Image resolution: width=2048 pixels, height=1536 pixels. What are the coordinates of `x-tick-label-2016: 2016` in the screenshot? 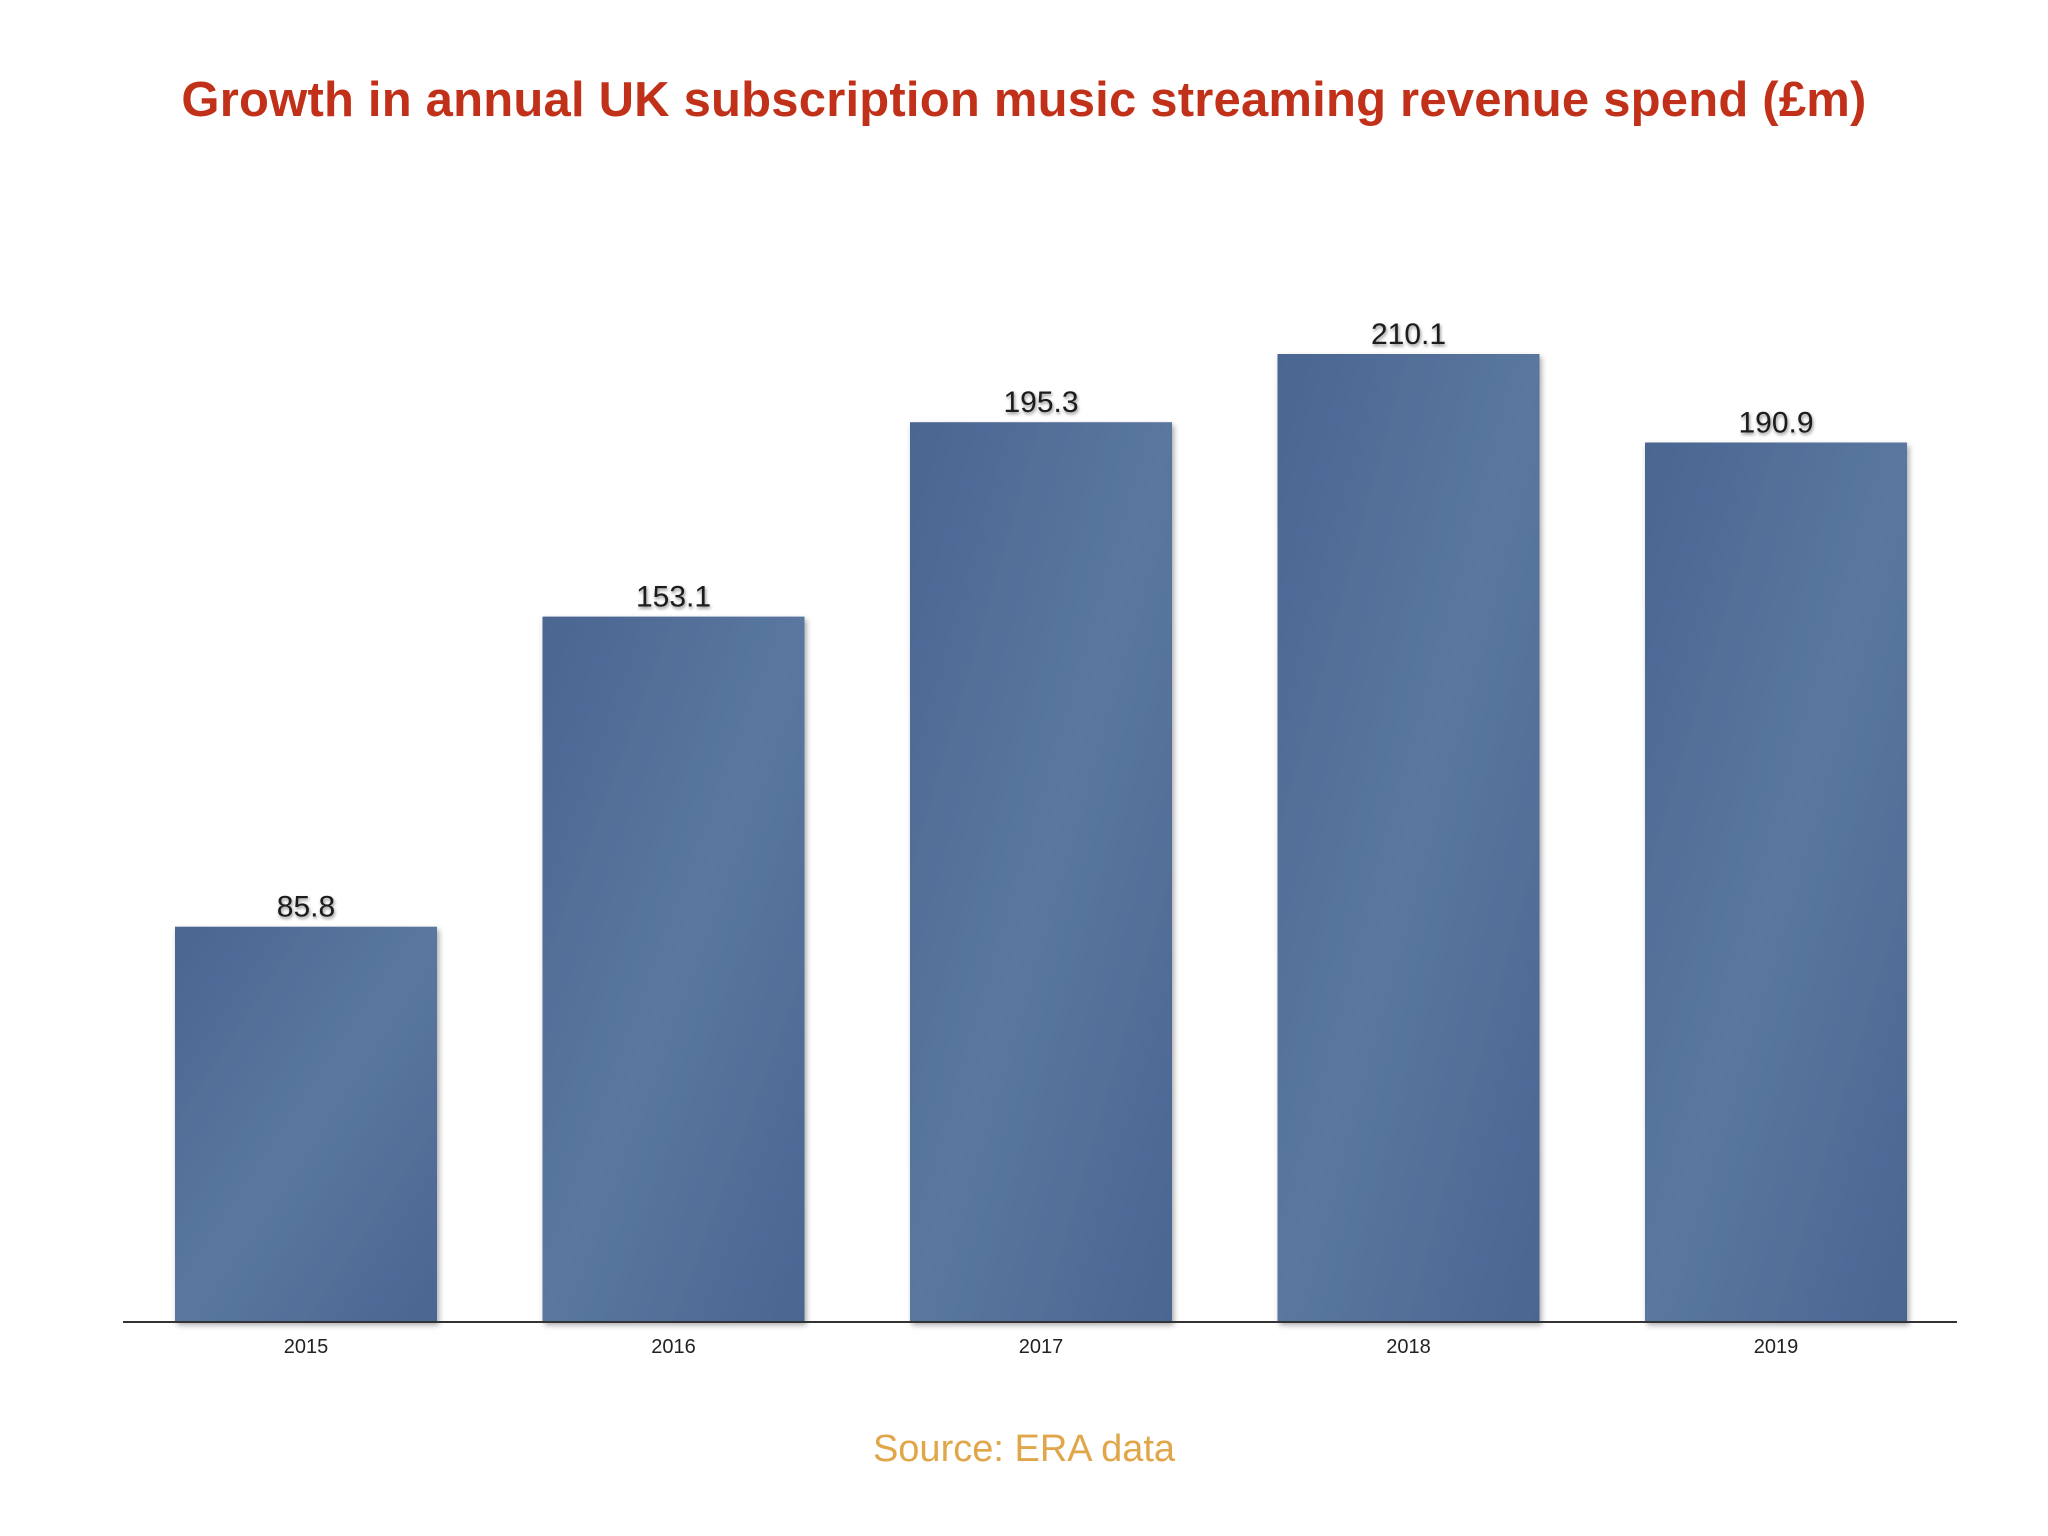 It's located at (673, 1347).